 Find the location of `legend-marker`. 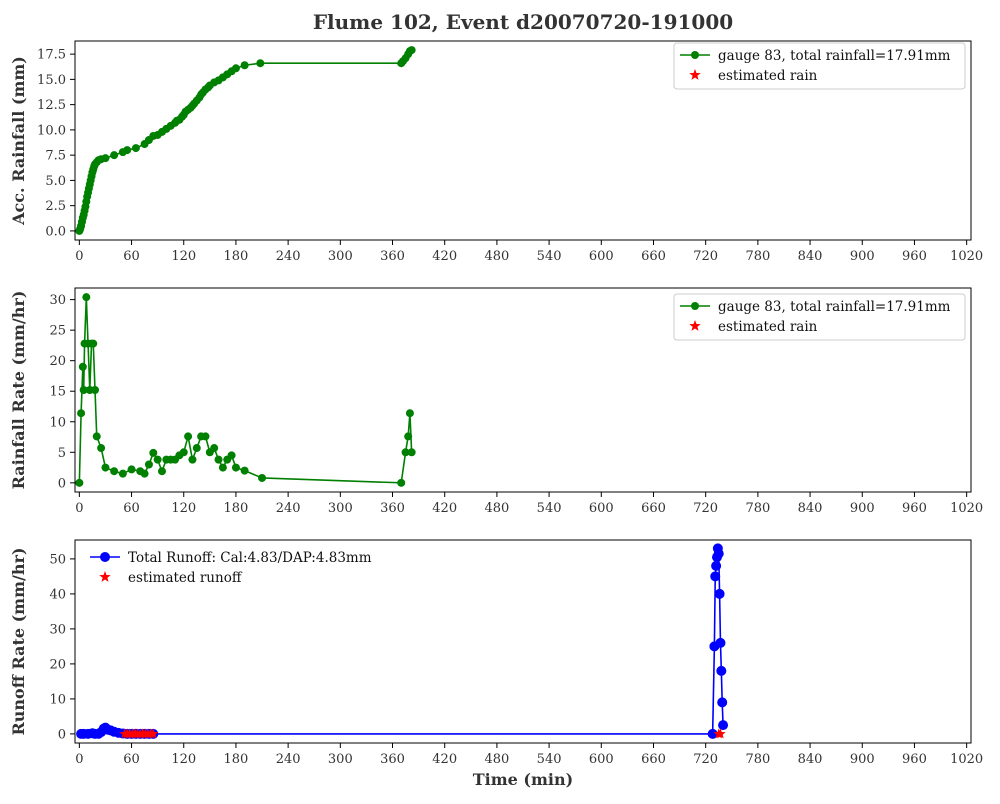

legend-marker is located at coordinates (105, 557).